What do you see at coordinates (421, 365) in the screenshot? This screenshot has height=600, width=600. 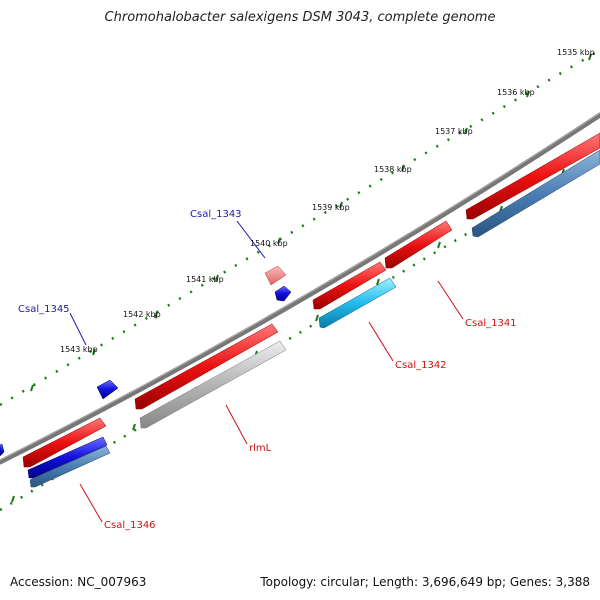 I see `gene-label-csal-1342: Csal_1342` at bounding box center [421, 365].